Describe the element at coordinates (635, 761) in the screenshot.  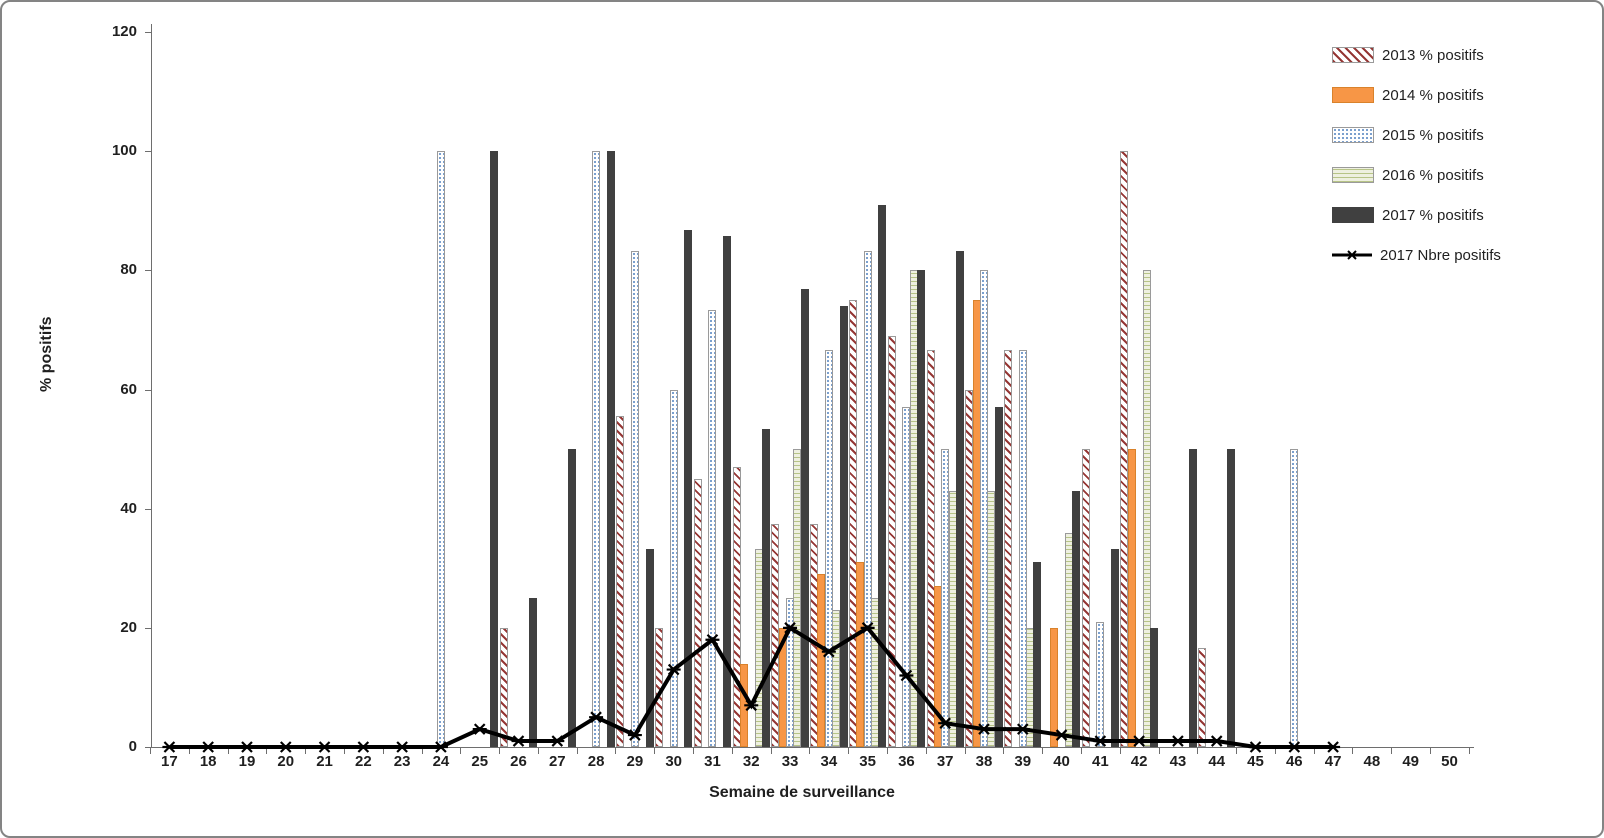
I see `x-tick-label-29: 29` at that location.